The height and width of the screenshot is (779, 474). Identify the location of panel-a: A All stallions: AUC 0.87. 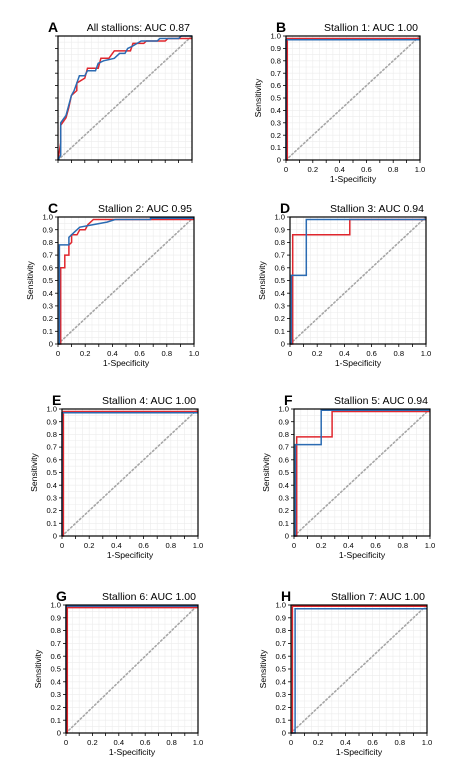
(120, 91).